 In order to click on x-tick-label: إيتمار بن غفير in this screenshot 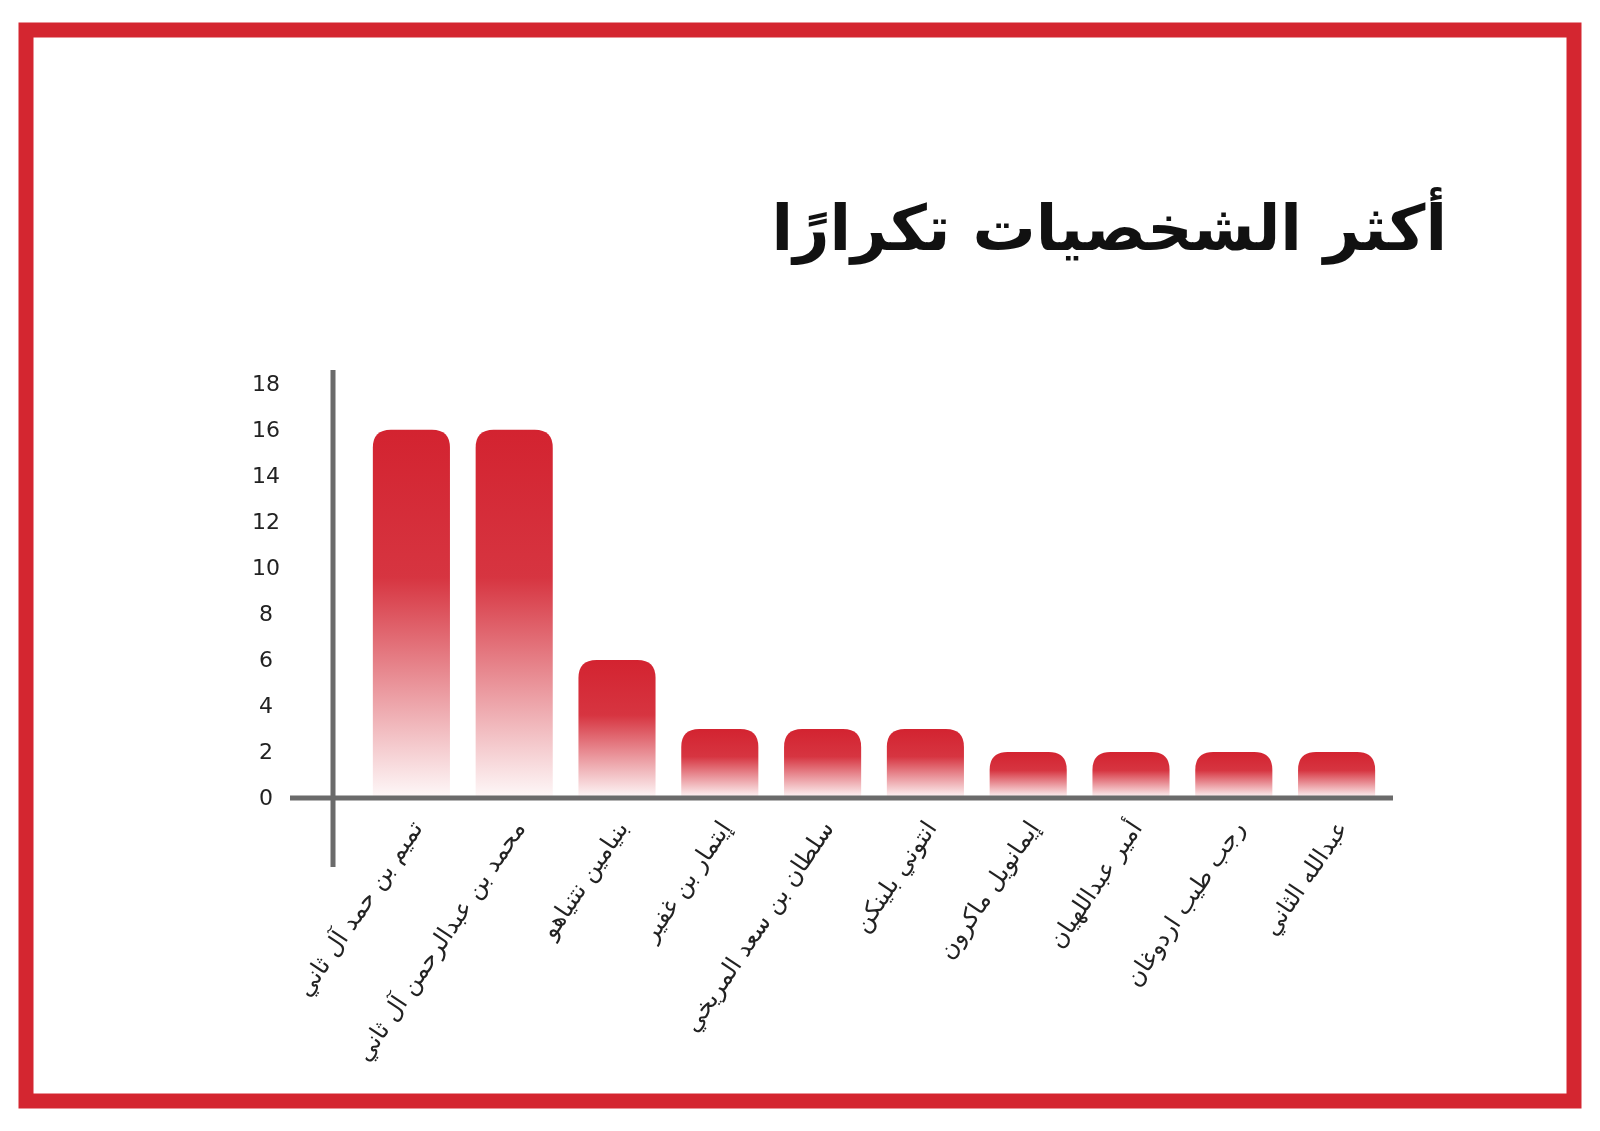, I will do `click(686, 881)`.